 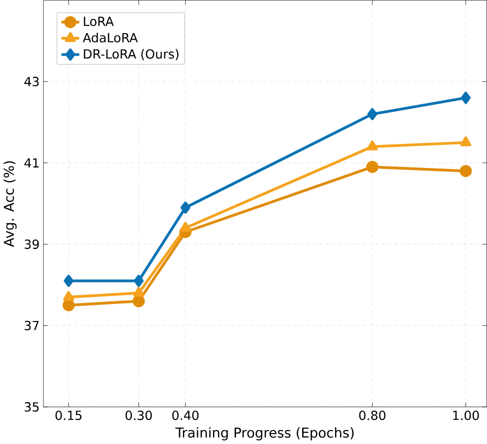 I want to click on y-tick-label: 41, so click(x=31, y=163).